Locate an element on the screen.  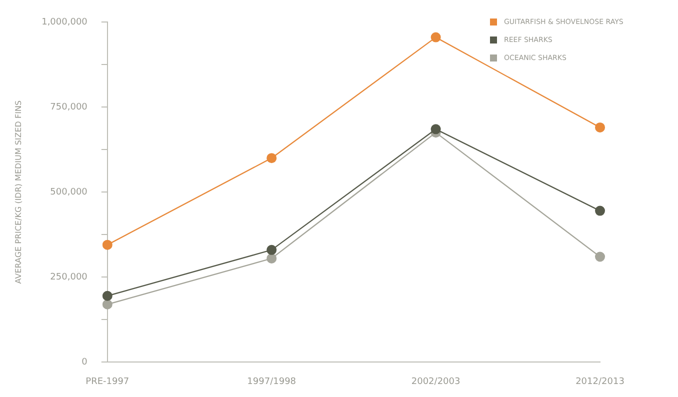
x-tick-label: PRE-1997 is located at coordinates (108, 381).